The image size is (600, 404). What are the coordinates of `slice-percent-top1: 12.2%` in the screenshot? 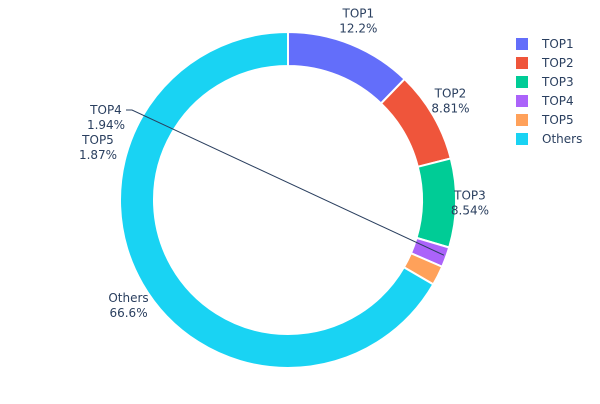 It's located at (358, 29).